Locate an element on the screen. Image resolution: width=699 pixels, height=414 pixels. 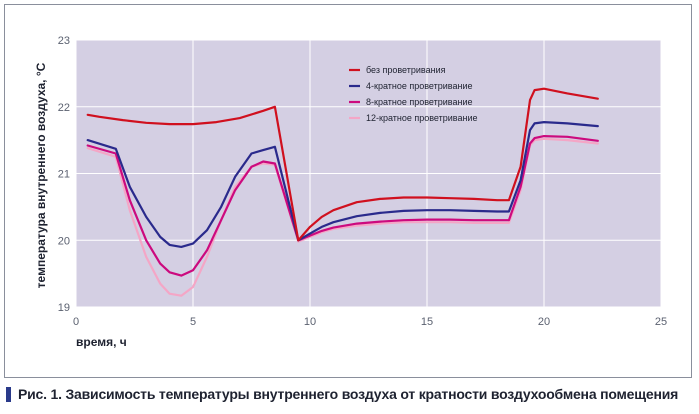
y-tick-label: 22 is located at coordinates (64, 108).